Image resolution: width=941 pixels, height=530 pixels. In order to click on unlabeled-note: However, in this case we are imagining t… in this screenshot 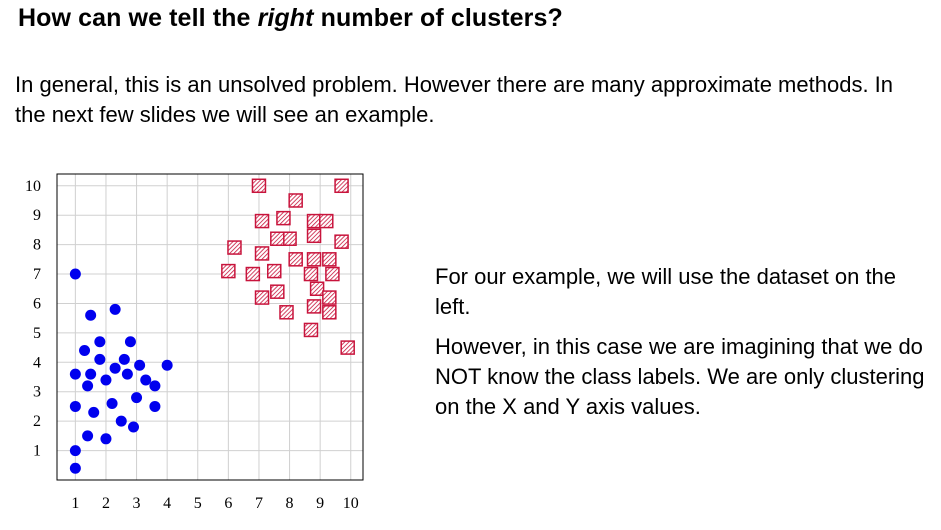, I will do `click(680, 376)`.